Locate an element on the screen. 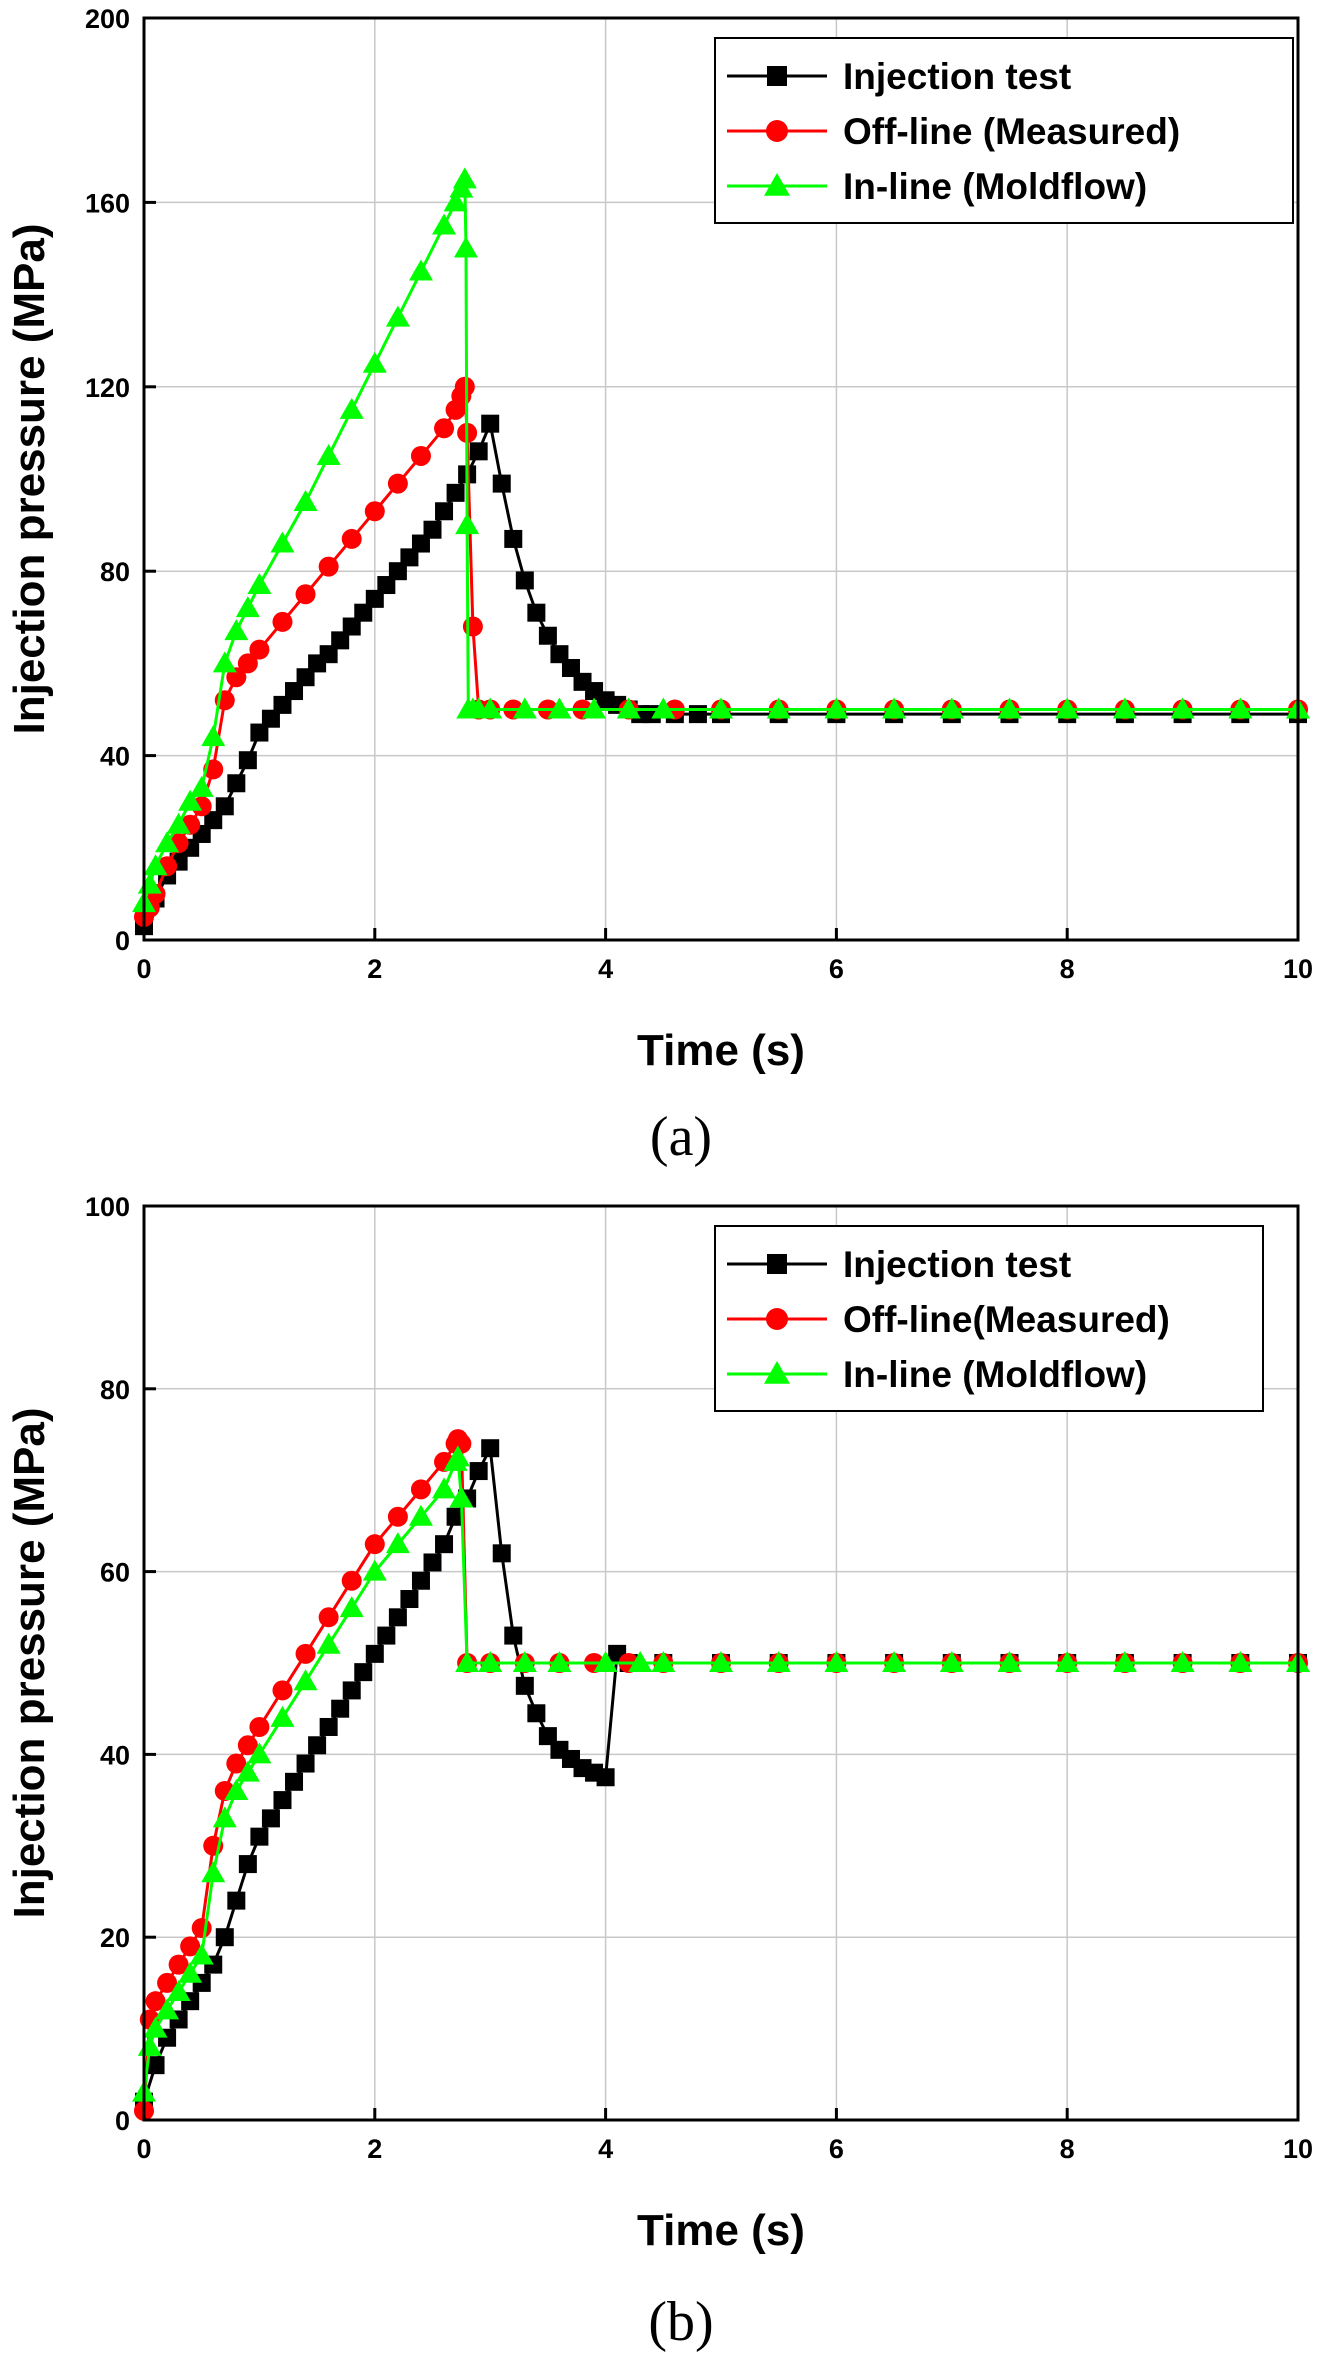  y-tick-label: 100 is located at coordinates (107, 1207).